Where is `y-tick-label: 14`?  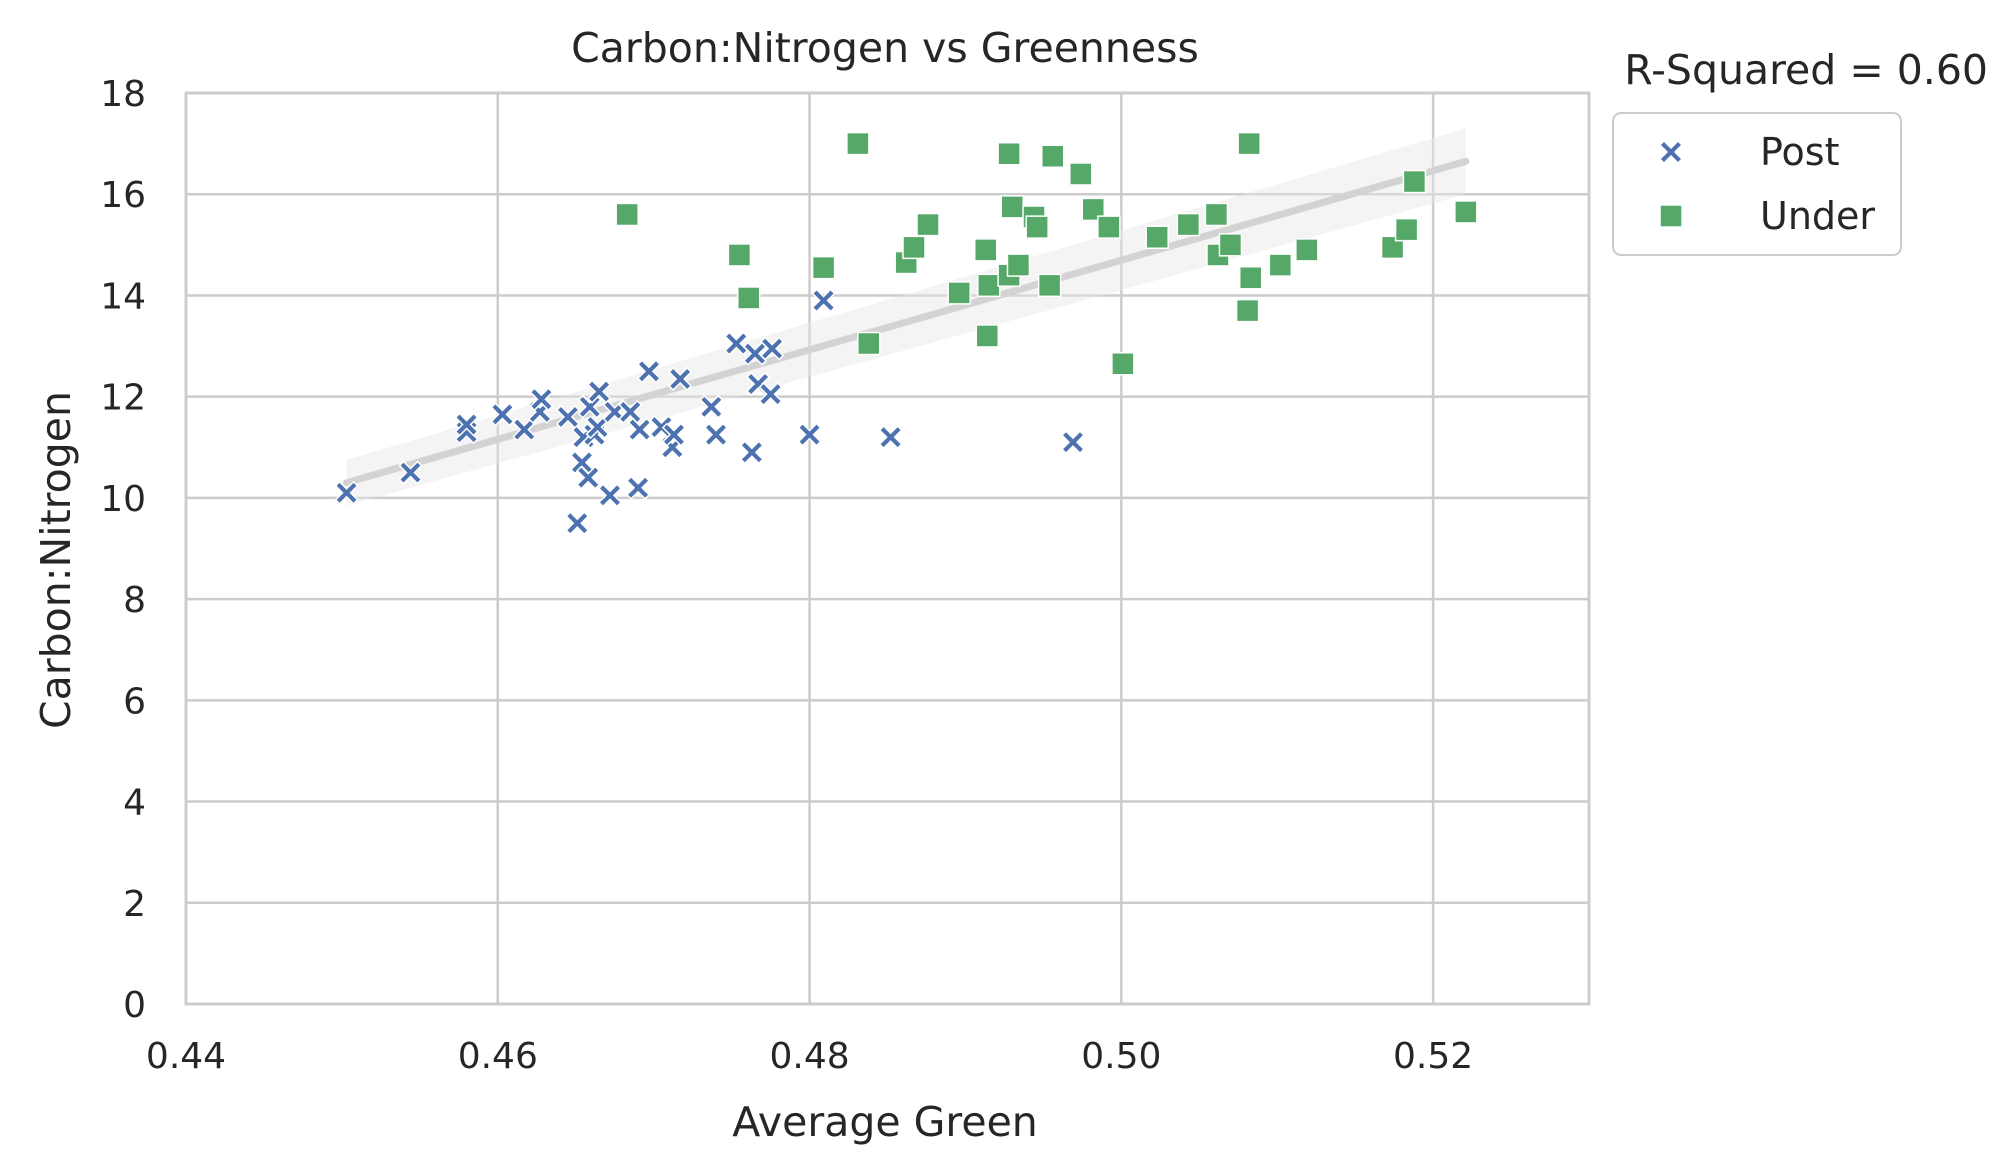 y-tick-label: 14 is located at coordinates (123, 296).